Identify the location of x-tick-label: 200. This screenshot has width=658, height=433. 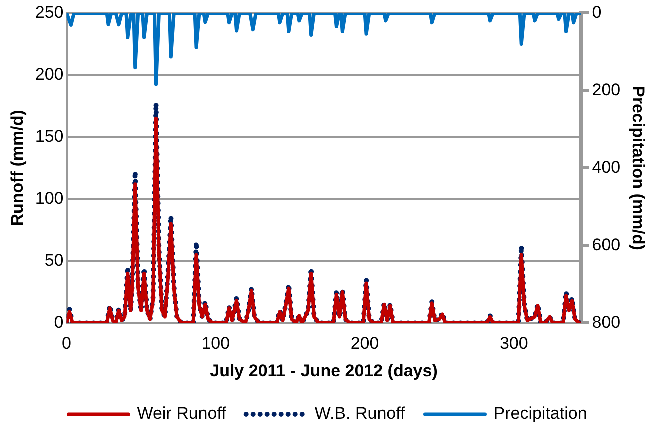
(365, 344).